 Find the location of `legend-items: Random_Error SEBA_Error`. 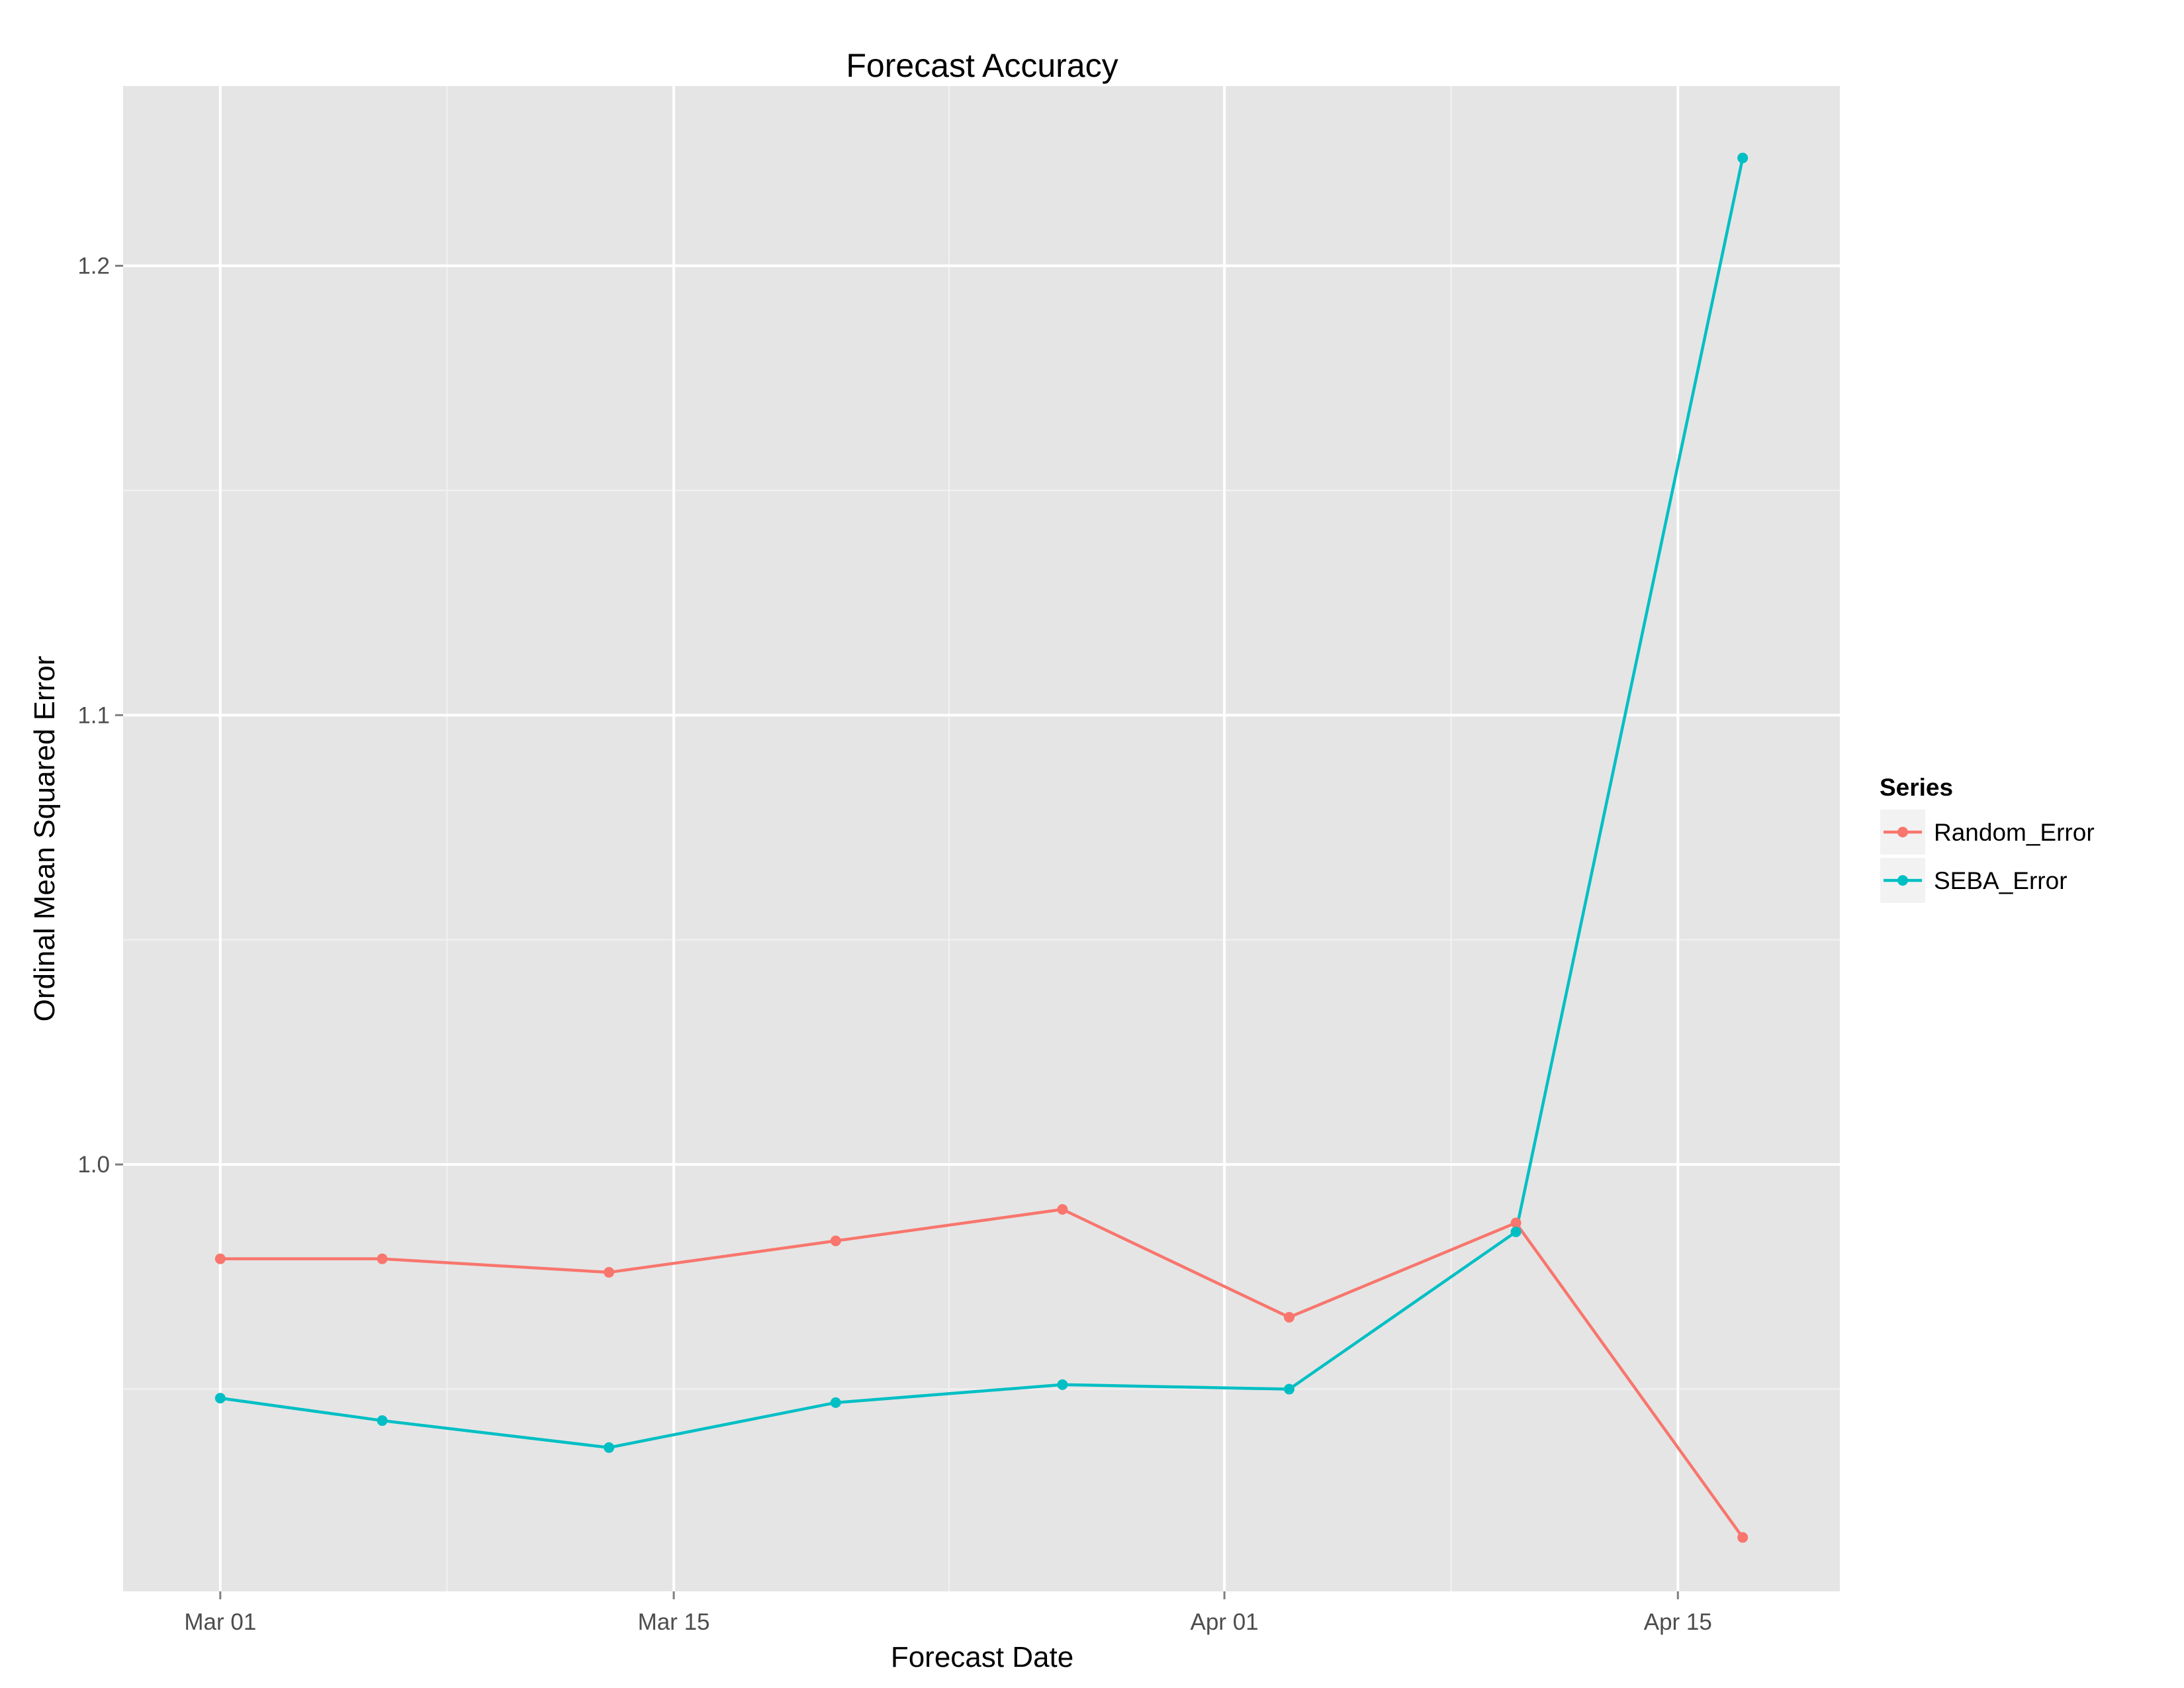

legend-items: Random_Error SEBA_Error is located at coordinates (1987, 856).